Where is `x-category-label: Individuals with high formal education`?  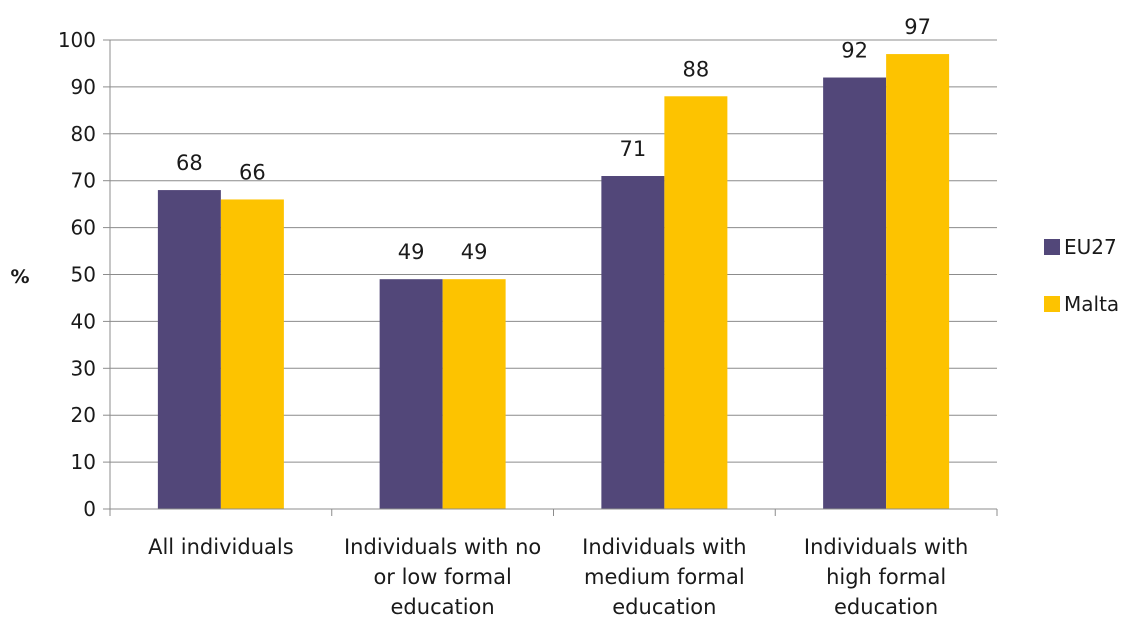
x-category-label: Individuals with high formal education is located at coordinates (886, 577).